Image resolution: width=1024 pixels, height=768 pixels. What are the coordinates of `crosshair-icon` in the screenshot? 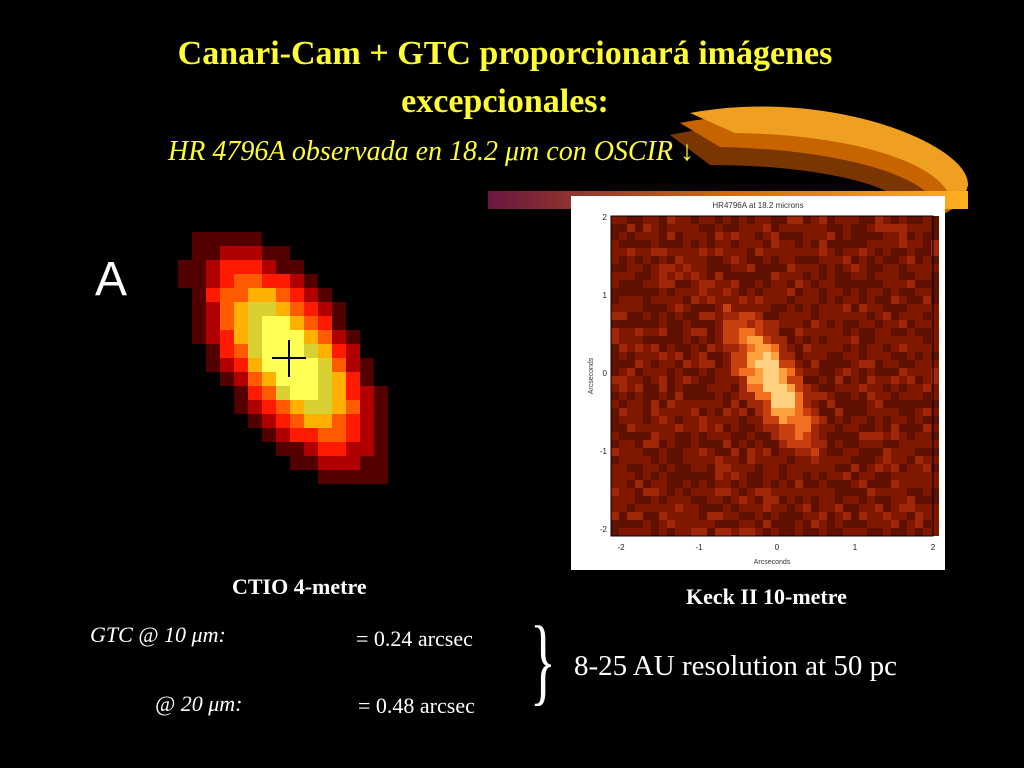 It's located at (289, 358).